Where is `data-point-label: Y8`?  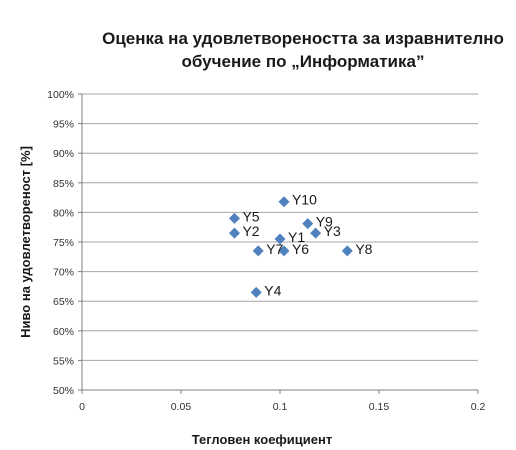 data-point-label: Y8 is located at coordinates (363, 249).